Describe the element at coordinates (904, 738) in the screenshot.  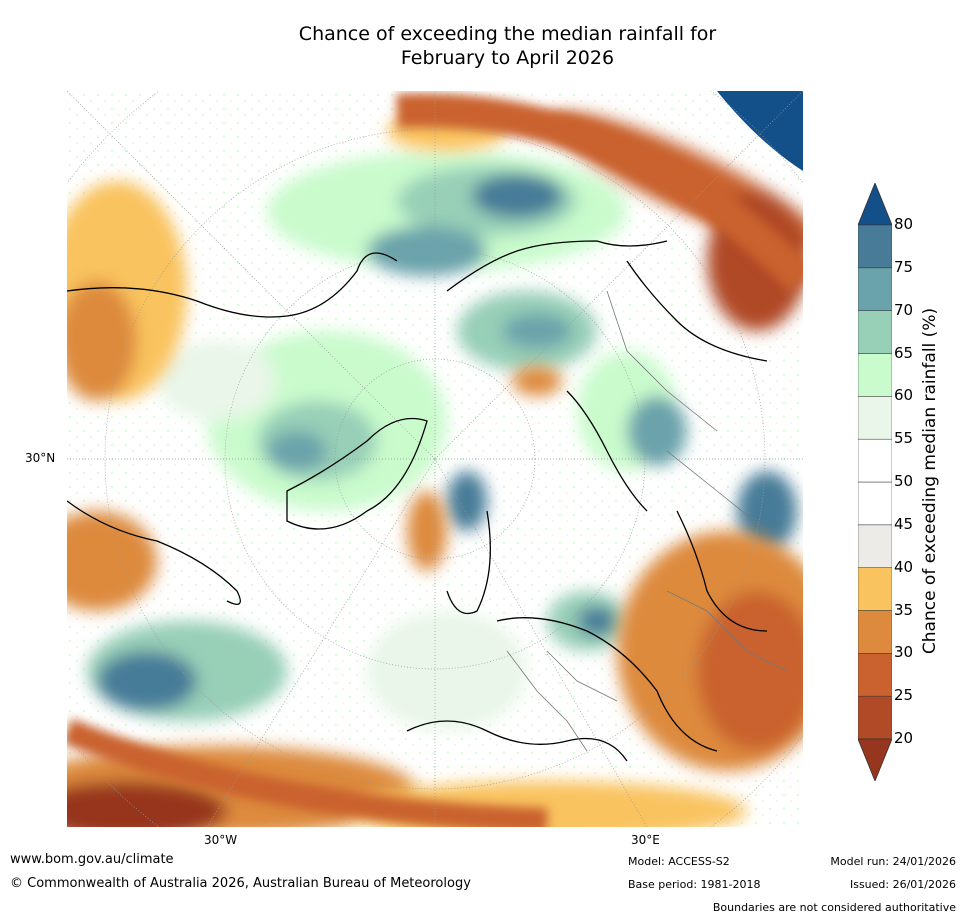
I see `colorbar-tick-label: 20` at that location.